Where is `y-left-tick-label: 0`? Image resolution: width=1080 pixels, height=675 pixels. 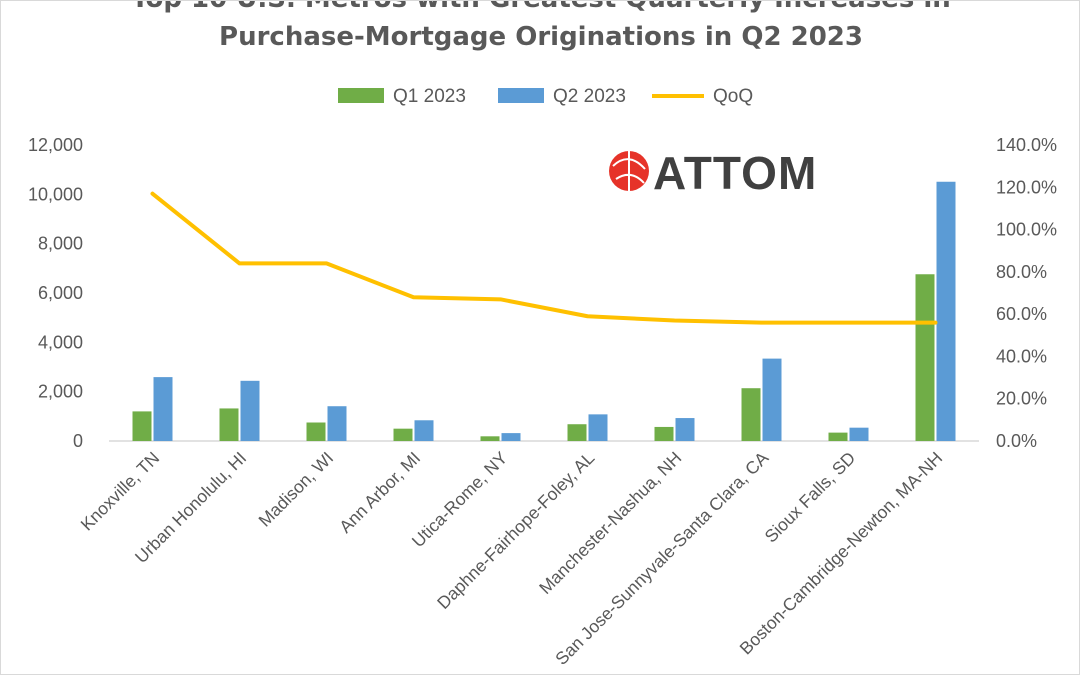 y-left-tick-label: 0 is located at coordinates (78, 441).